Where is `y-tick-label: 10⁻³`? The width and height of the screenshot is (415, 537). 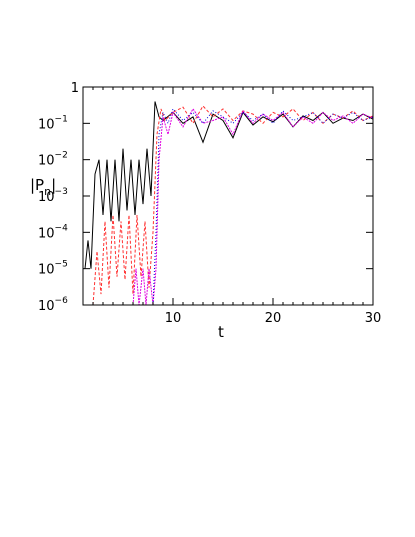 y-tick-label: 10⁻³ is located at coordinates (53, 196).